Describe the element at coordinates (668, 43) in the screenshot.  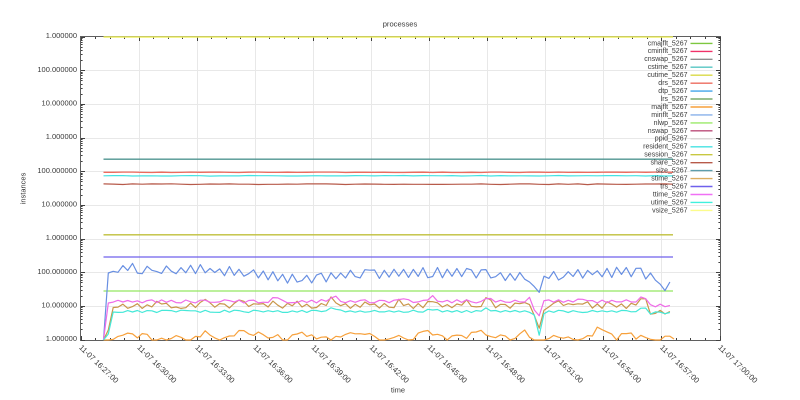
I see `svg-text: cmajflt_5267` at that location.